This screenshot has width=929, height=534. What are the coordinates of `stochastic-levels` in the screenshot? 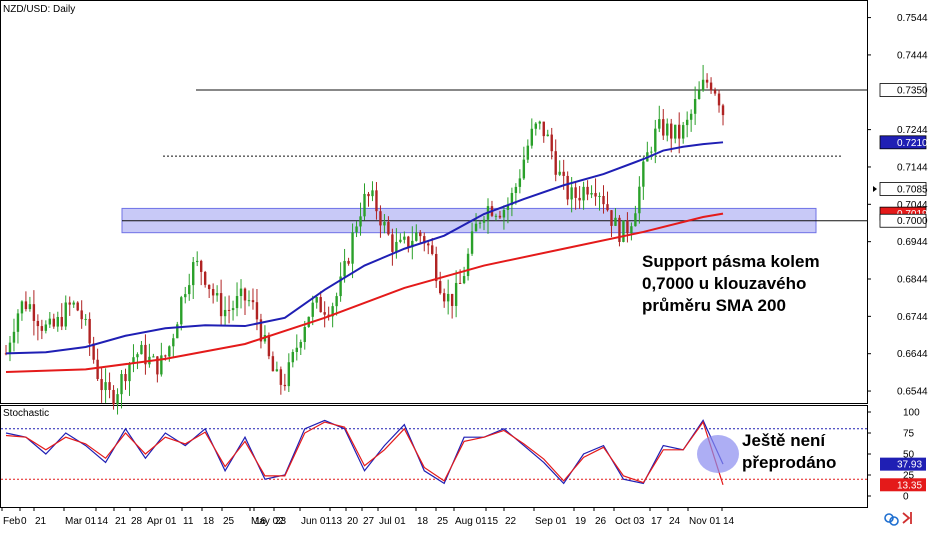 It's located at (434, 454).